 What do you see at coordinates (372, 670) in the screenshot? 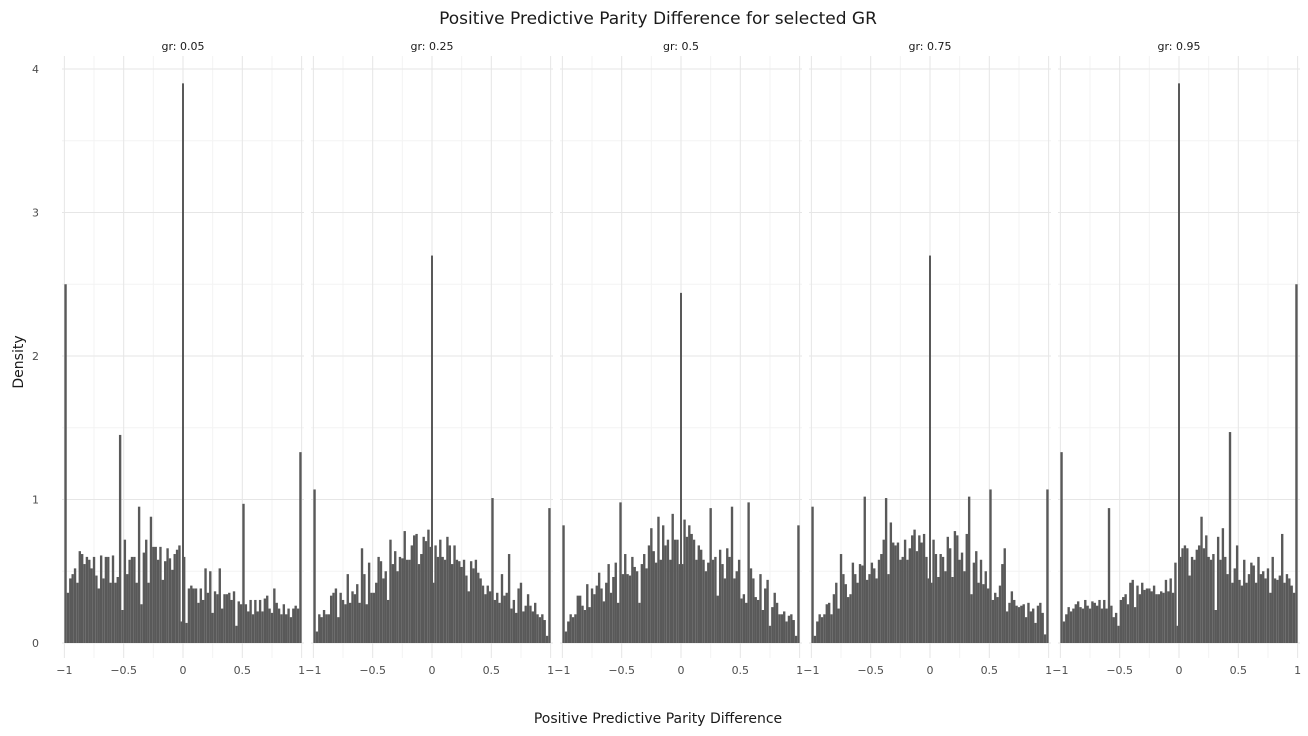
I see `x-tick-label: −0.5` at bounding box center [372, 670].